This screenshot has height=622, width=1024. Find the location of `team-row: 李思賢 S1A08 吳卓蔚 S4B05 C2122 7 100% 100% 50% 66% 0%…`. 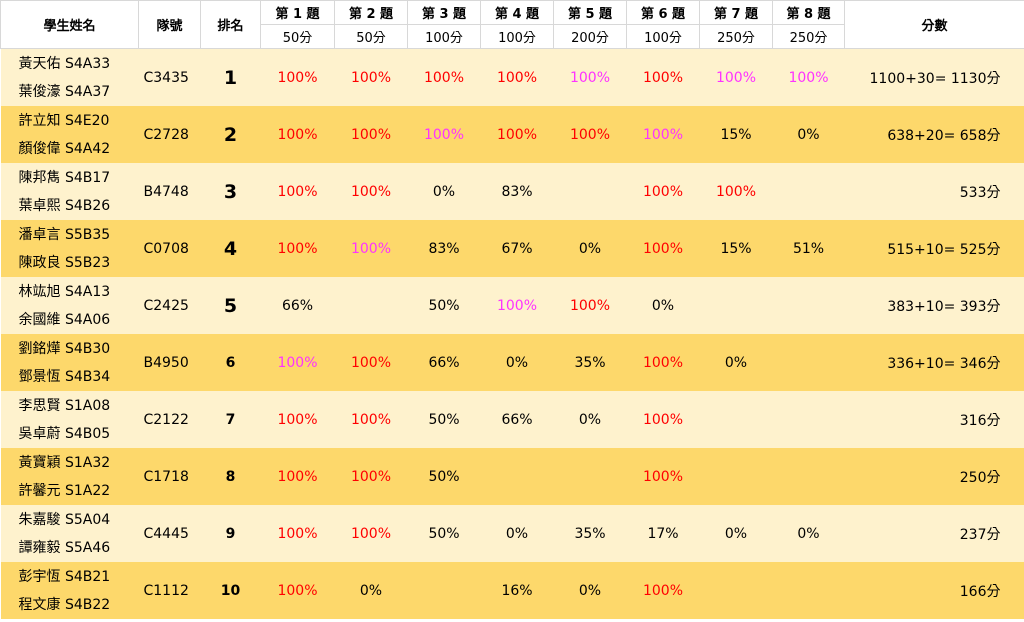

team-row: 李思賢 S1A08 吳卓蔚 S4B05 C2122 7 100% 100% 50% 66% 0%… is located at coordinates (512, 419).